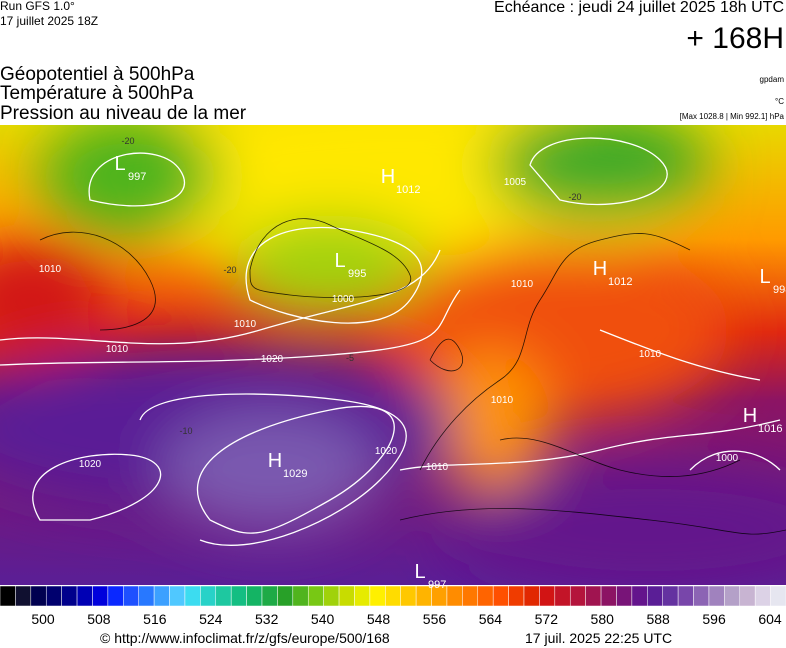  Describe the element at coordinates (295, 474) in the screenshot. I see `pressure-center-value: 1029` at that location.